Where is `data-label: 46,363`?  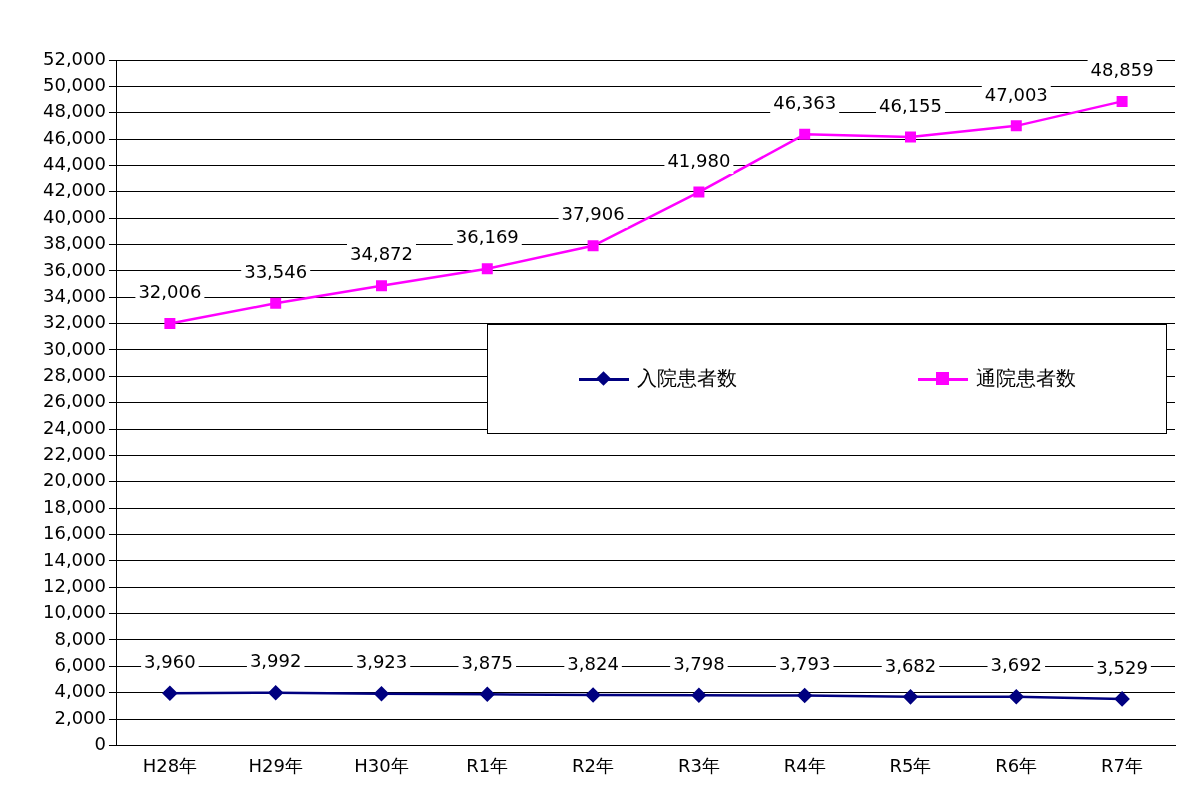 data-label: 46,363 is located at coordinates (805, 102).